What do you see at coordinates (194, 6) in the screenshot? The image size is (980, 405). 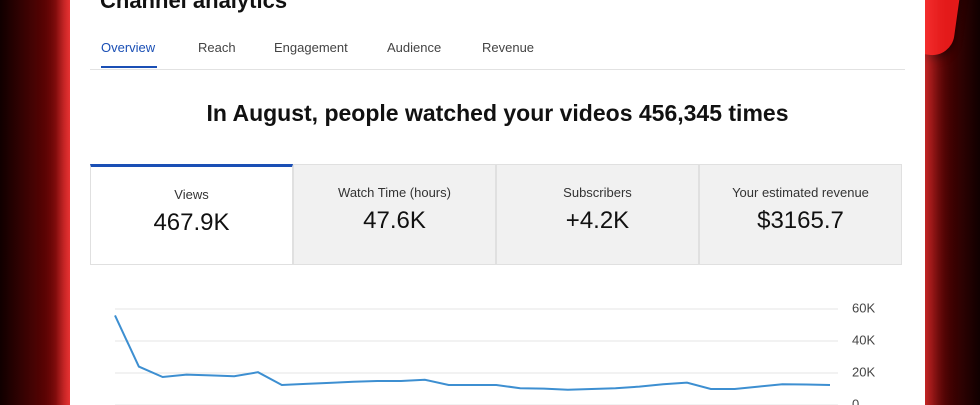 I see `page-title: Channel analytics` at bounding box center [194, 6].